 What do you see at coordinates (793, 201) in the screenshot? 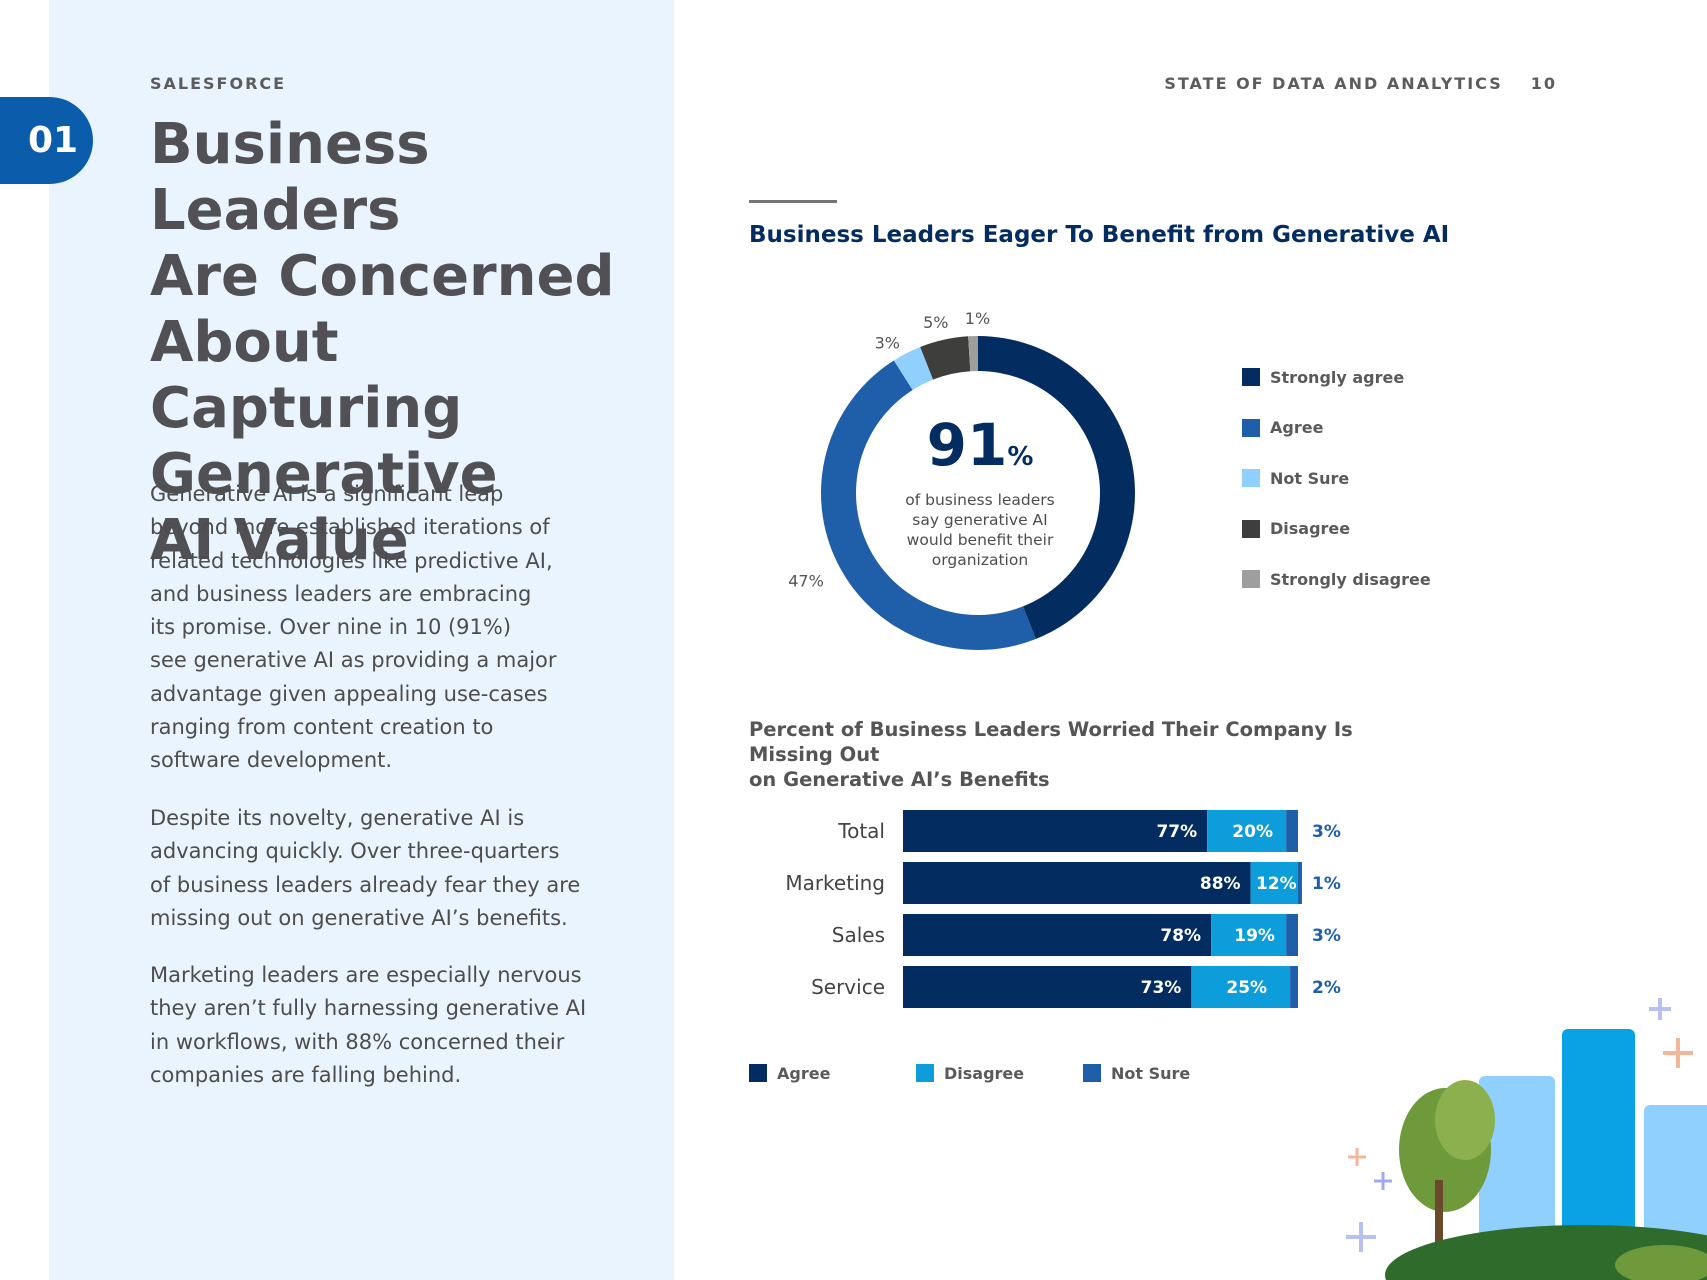
I see `section-rule` at bounding box center [793, 201].